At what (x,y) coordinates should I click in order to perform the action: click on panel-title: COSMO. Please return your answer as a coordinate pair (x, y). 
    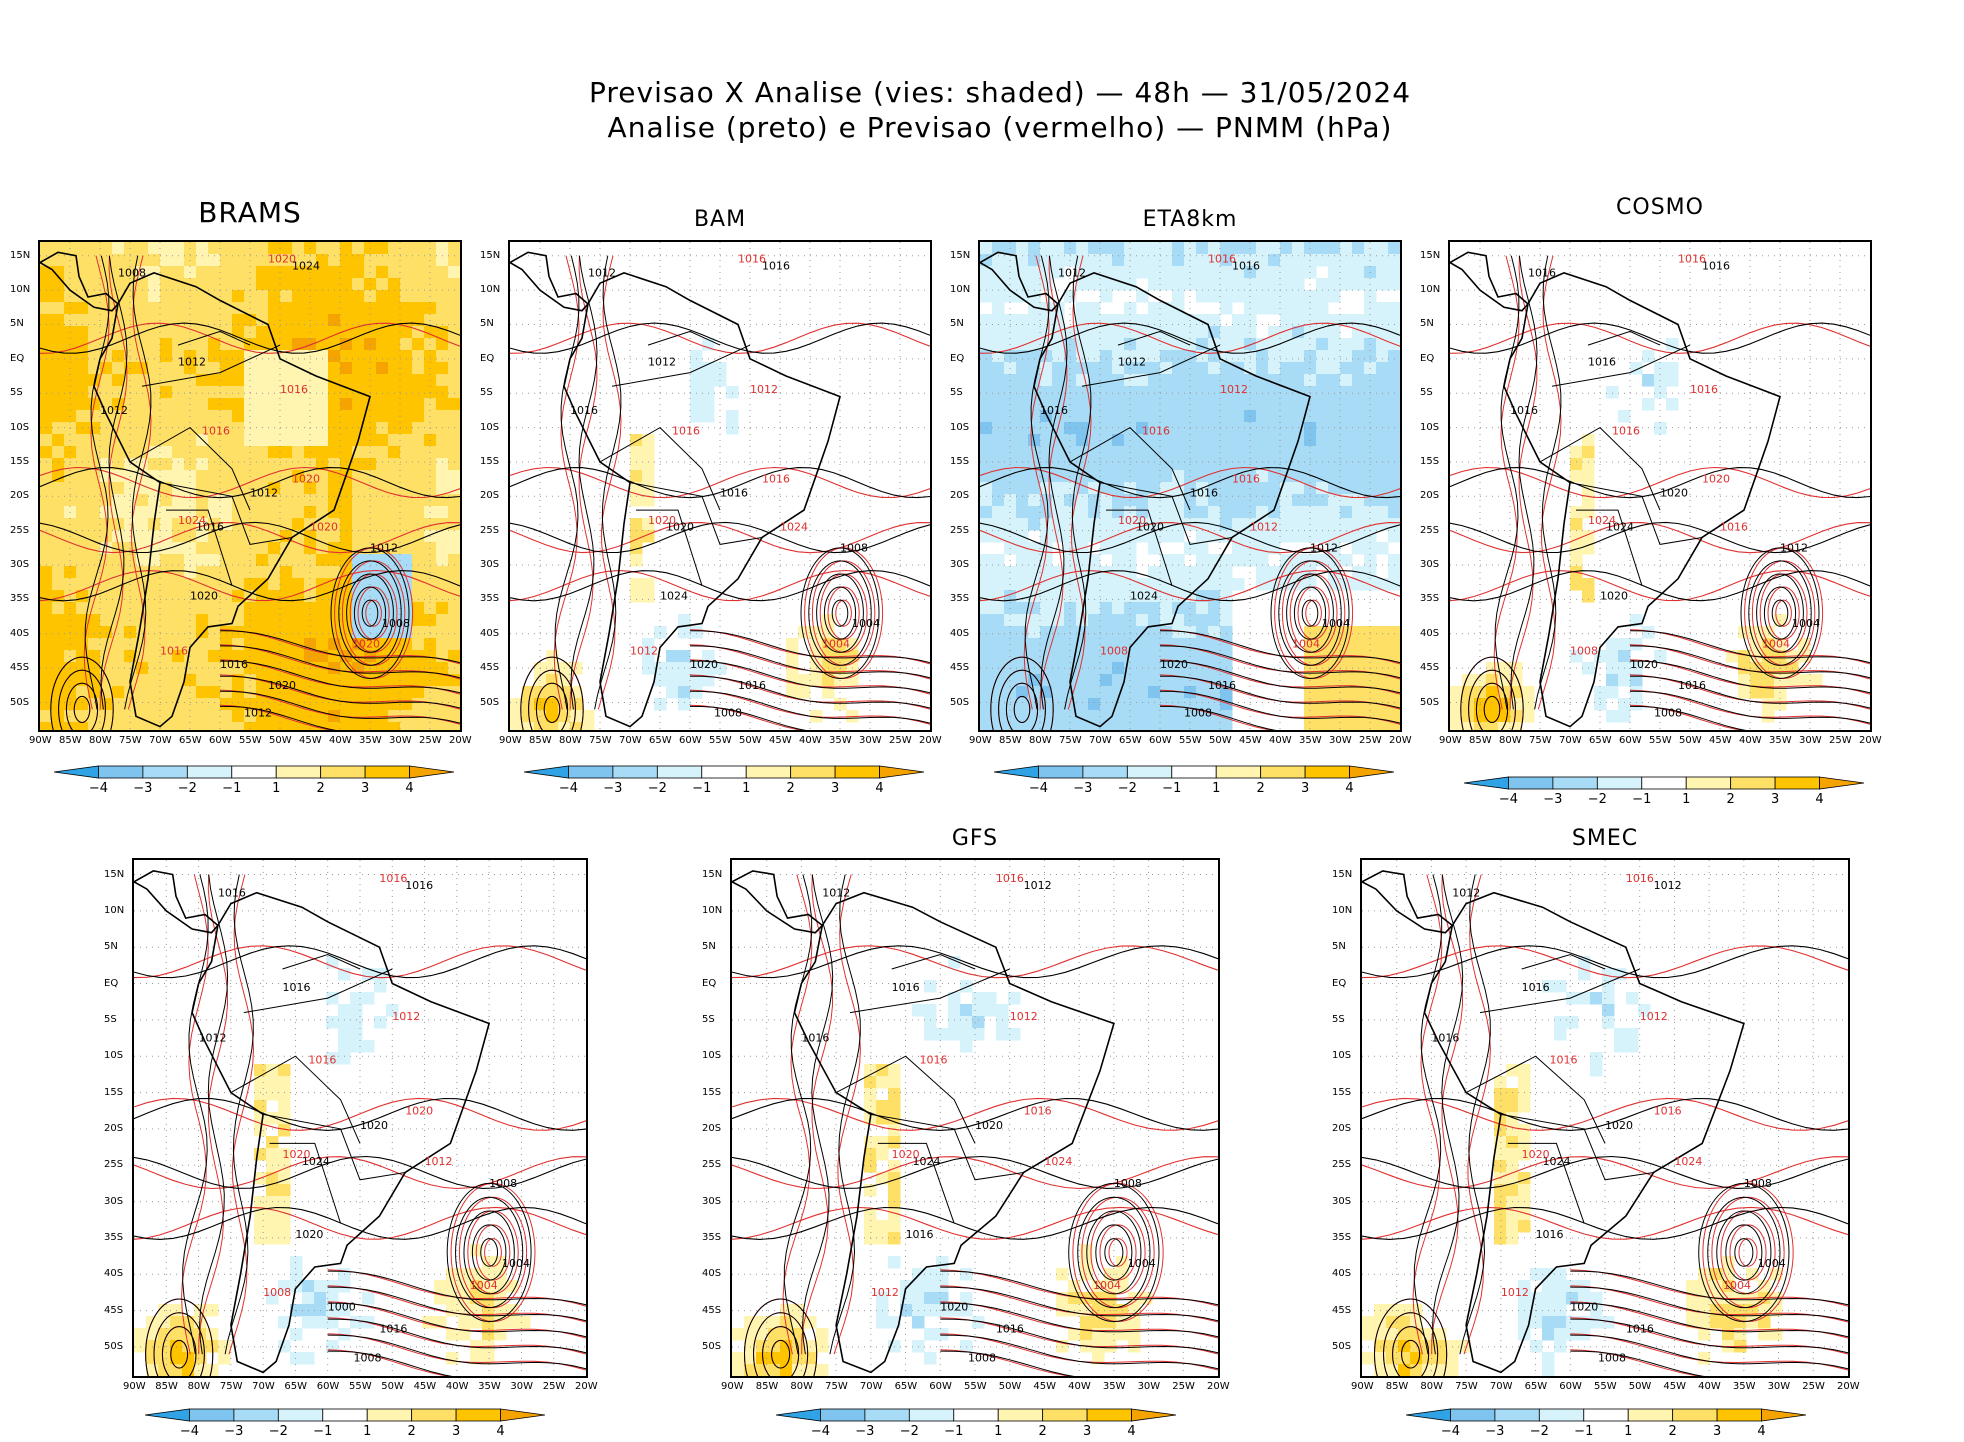
    Looking at the image, I should click on (1660, 207).